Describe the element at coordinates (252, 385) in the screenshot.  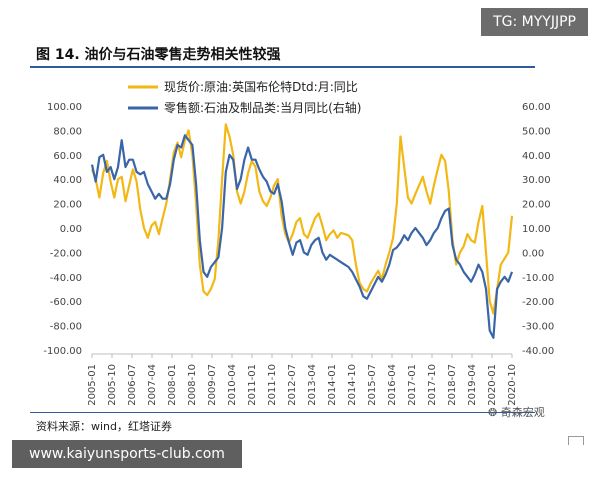
I see `x-tick-label: 2011-01` at that location.